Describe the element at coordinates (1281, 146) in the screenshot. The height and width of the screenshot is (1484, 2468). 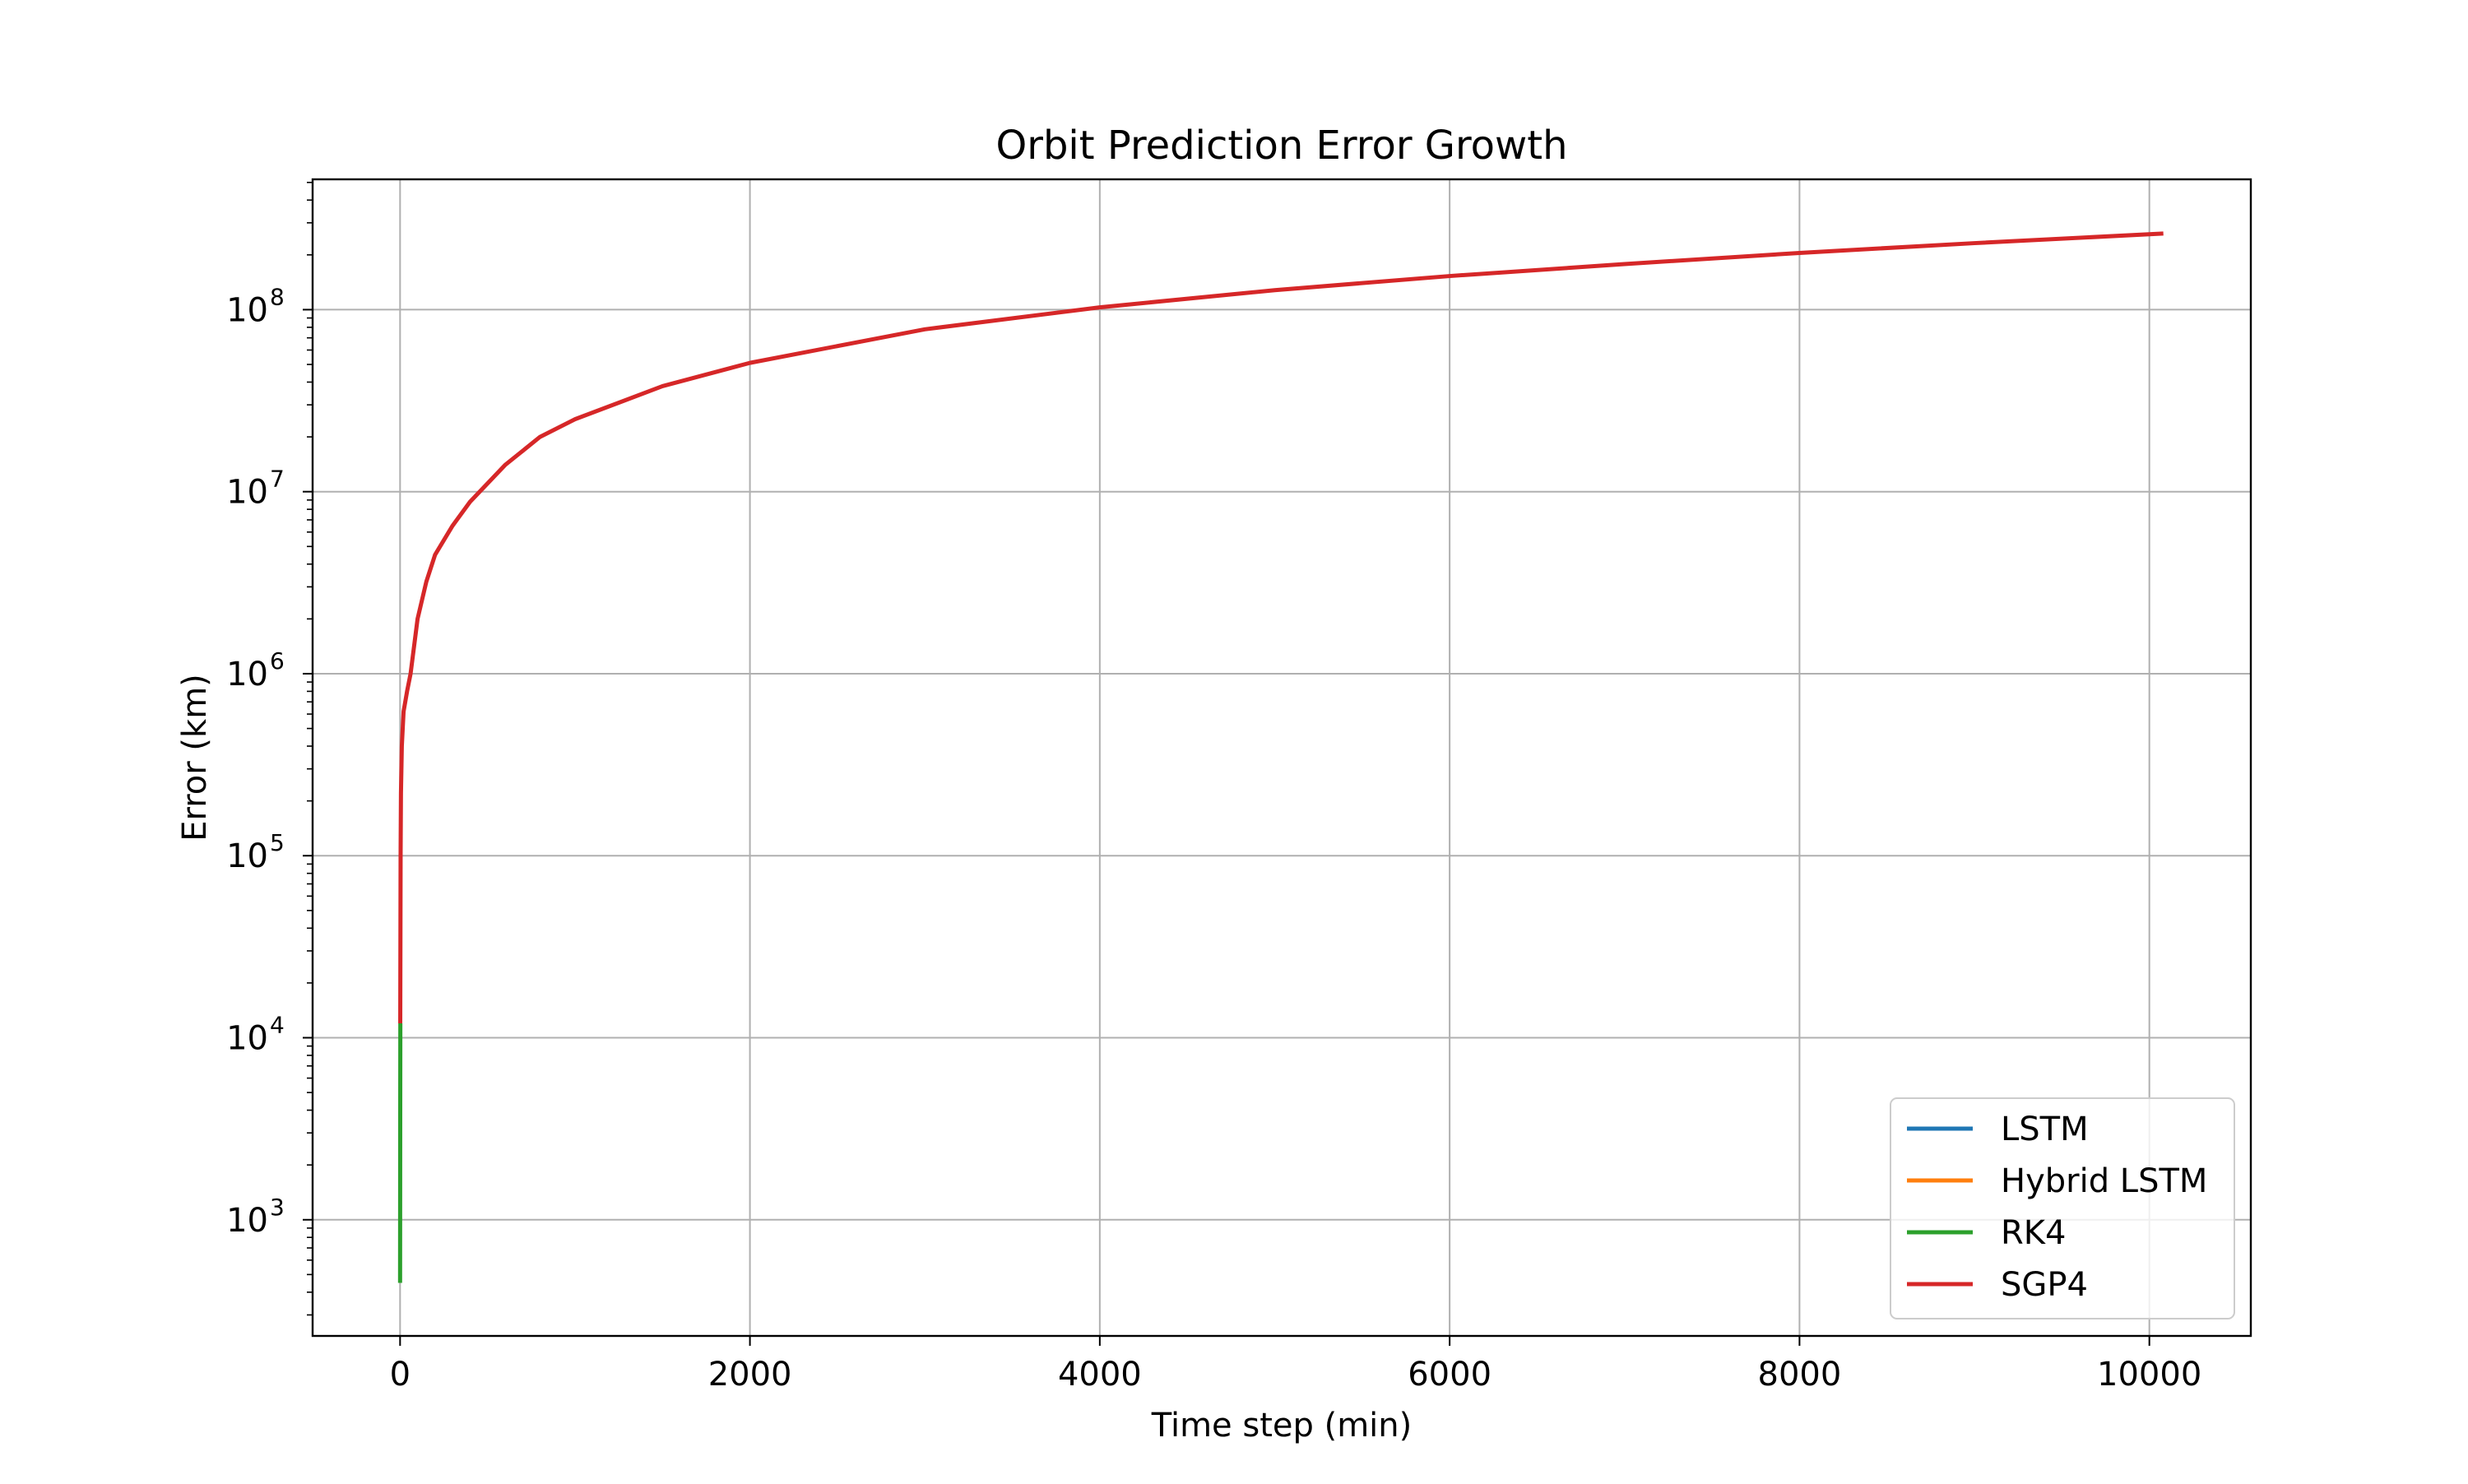
I see `chart-title: Orbit Prediction Error Growth` at that location.